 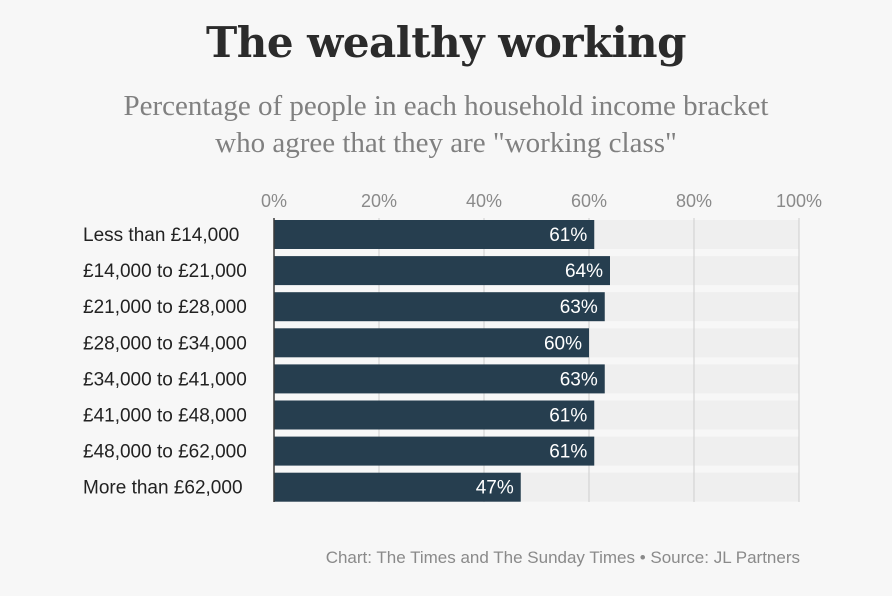 What do you see at coordinates (165, 271) in the screenshot?
I see `category-label: £14,000 to £21,000` at bounding box center [165, 271].